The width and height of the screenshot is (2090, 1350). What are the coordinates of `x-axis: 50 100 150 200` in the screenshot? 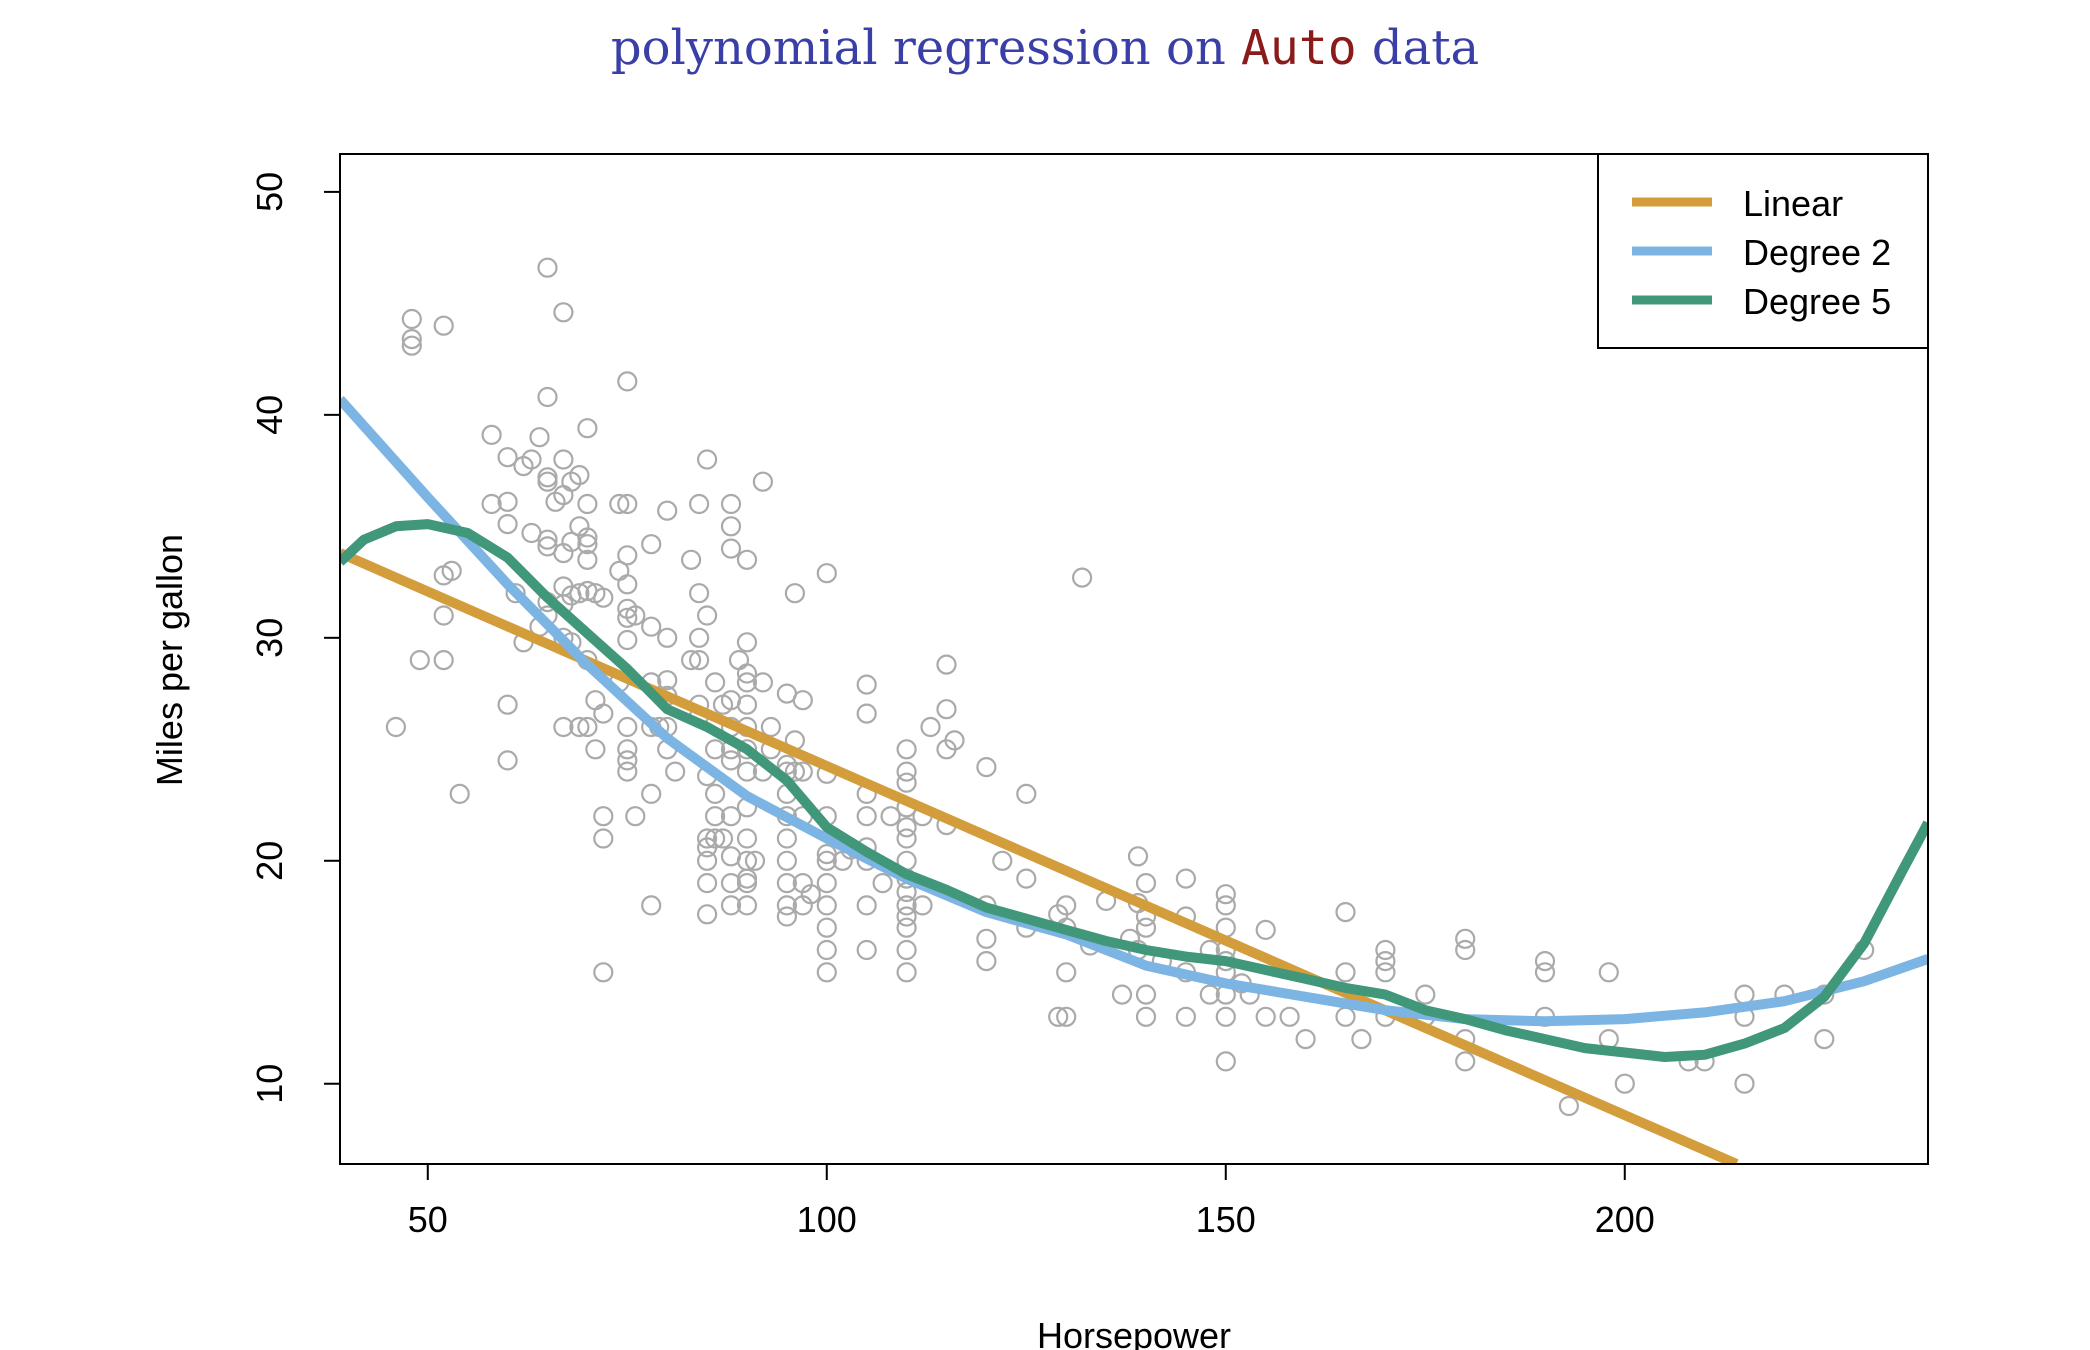 It's located at (1031, 1202).